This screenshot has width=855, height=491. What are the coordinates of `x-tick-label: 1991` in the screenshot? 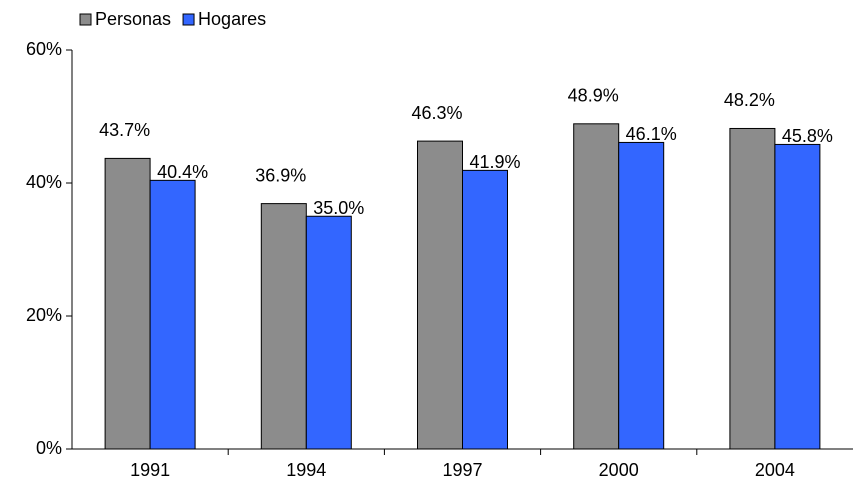 It's located at (150, 470).